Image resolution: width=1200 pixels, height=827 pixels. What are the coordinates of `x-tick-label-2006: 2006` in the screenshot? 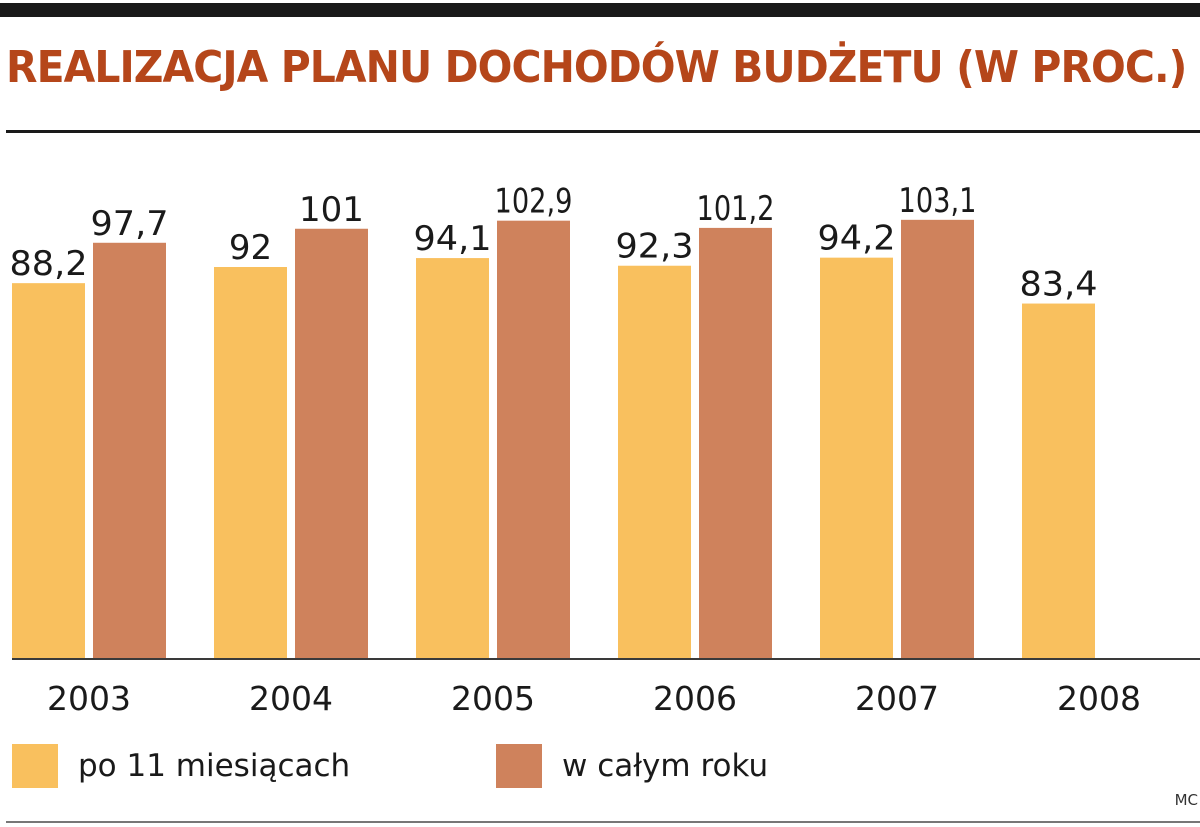 It's located at (695, 698).